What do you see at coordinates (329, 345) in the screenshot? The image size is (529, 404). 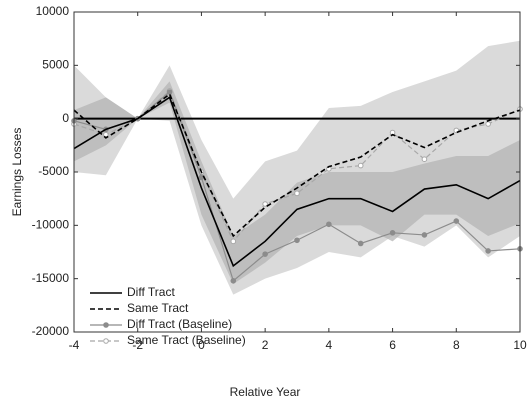 I see `x-tick-label: 4` at bounding box center [329, 345].